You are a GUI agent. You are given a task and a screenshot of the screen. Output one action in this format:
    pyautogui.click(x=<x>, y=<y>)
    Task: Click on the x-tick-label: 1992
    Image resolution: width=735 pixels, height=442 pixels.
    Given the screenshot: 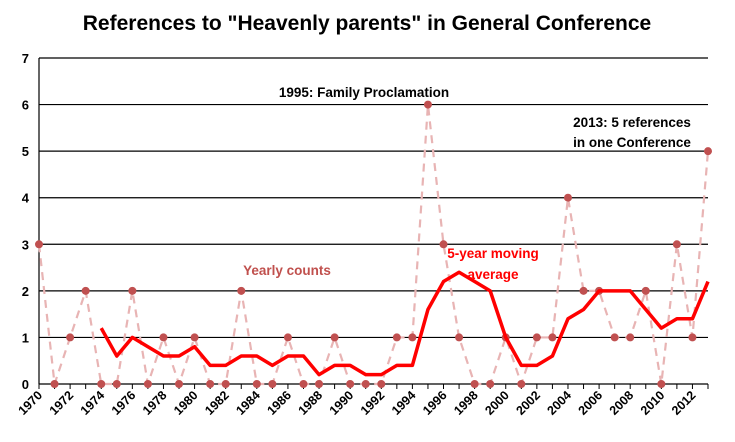 What is the action you would take?
    pyautogui.click(x=373, y=403)
    